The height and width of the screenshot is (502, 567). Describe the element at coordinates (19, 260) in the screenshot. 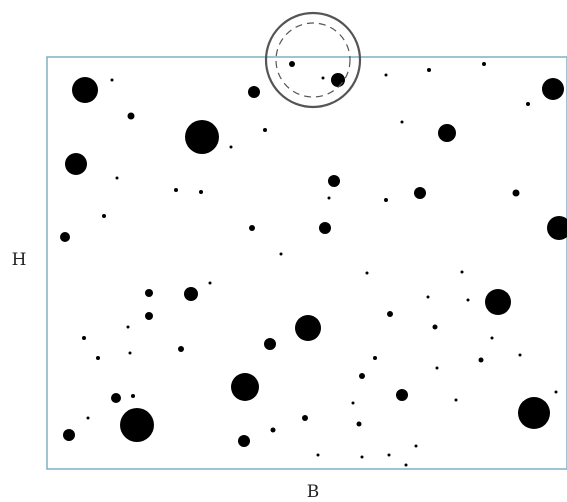

I see `height-label: H` at that location.